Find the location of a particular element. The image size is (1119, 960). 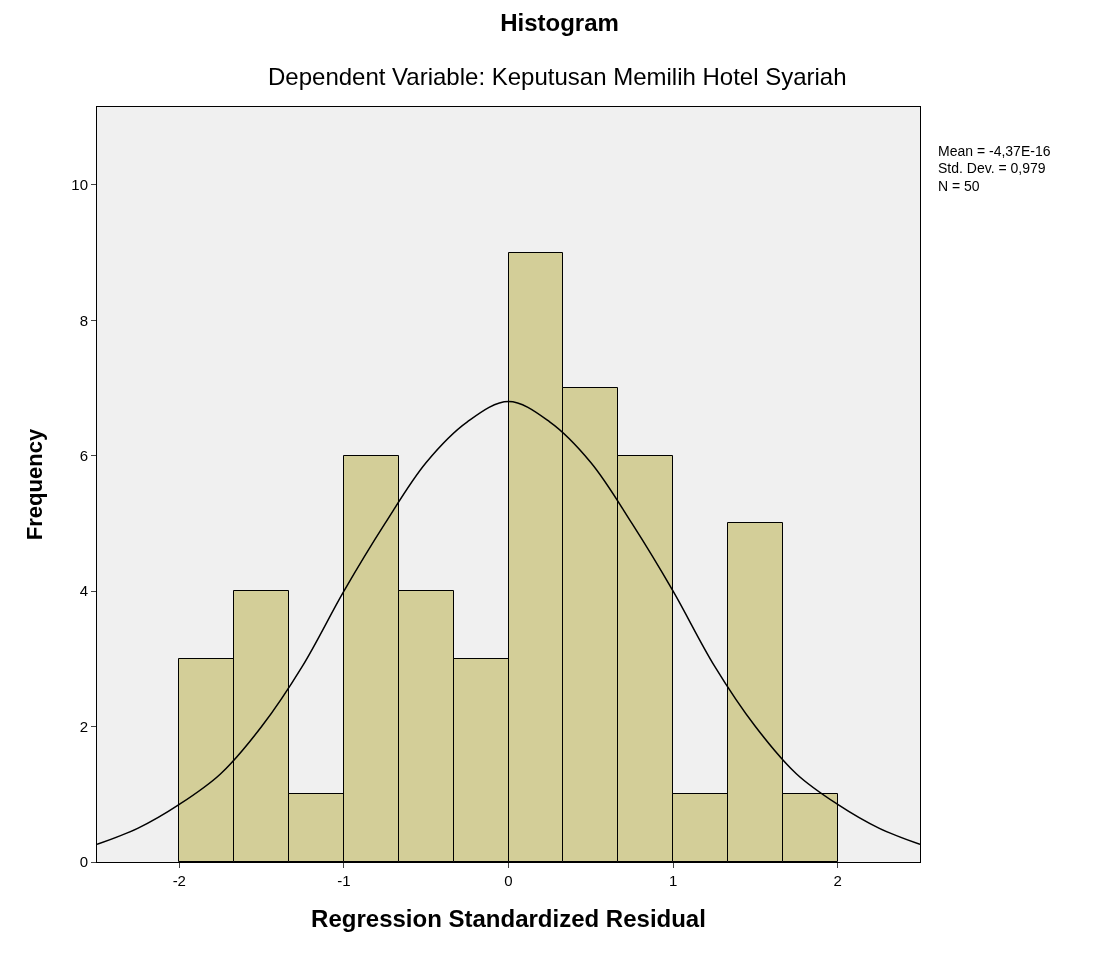

y-tick-label: 0 is located at coordinates (83, 862).